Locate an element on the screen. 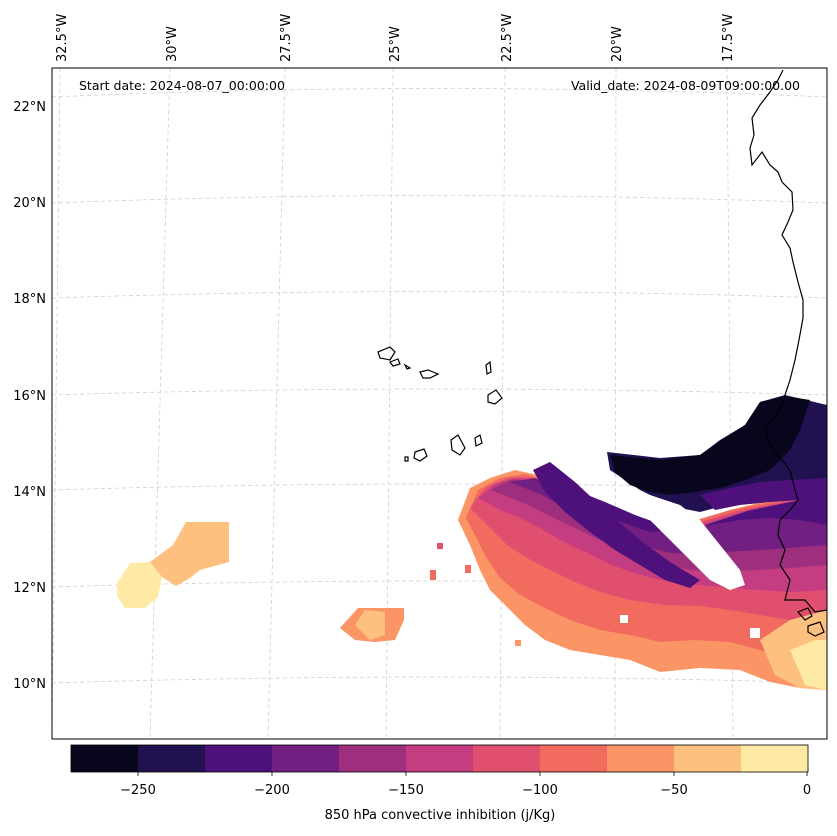  colorbar-tick-label: −50 is located at coordinates (673, 790).